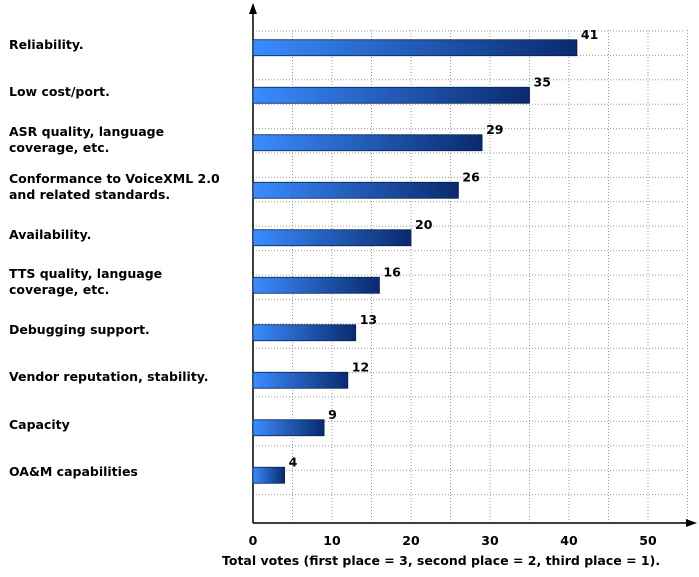 This screenshot has height=577, width=699. Describe the element at coordinates (471, 176) in the screenshot. I see `data-label: 26` at that location.